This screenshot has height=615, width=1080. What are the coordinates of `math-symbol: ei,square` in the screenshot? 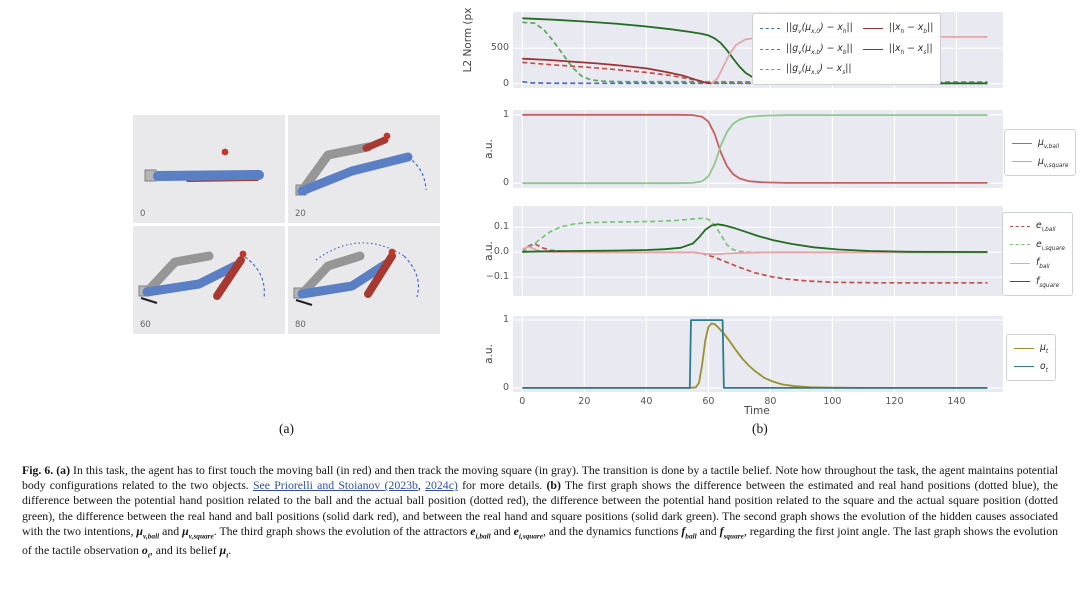 It's located at (528, 532).